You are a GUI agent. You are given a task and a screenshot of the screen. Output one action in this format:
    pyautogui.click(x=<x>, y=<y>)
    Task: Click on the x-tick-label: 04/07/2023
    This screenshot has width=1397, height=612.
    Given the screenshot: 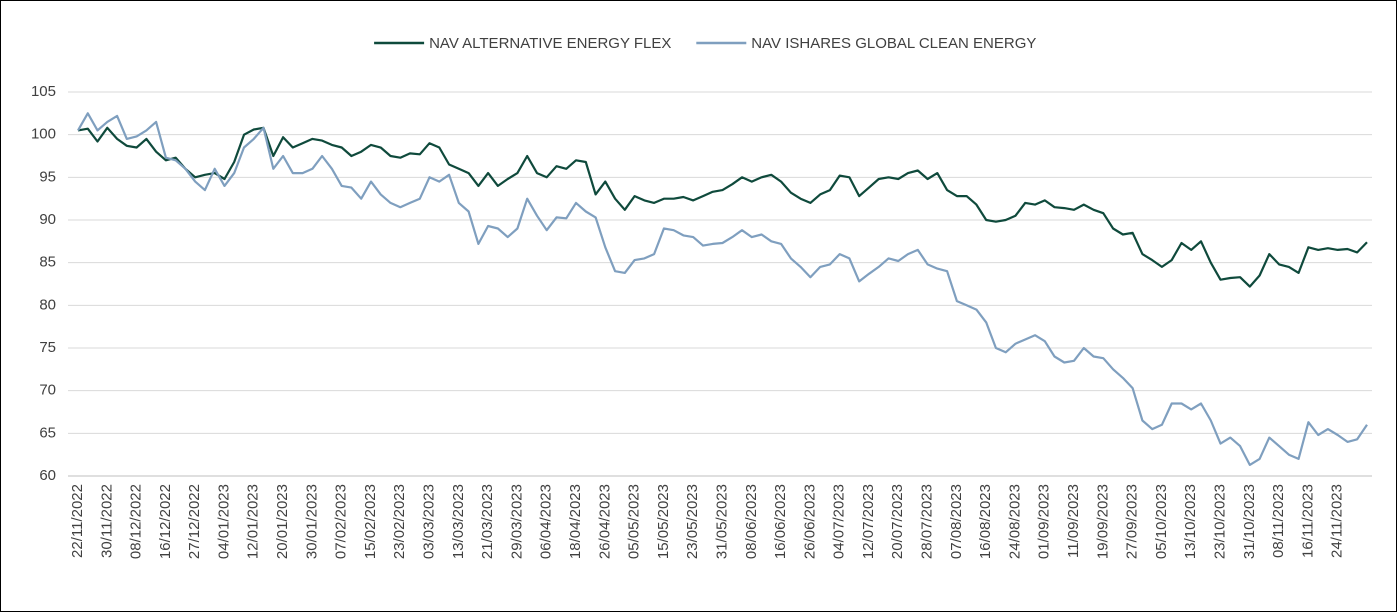 What is the action you would take?
    pyautogui.click(x=839, y=521)
    